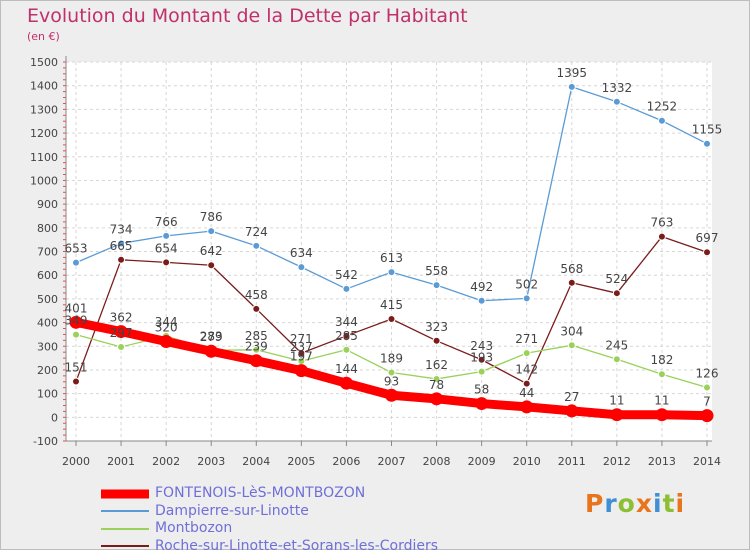 This screenshot has height=555, width=750. Describe the element at coordinates (346, 336) in the screenshot. I see `data-label: 285` at that location.